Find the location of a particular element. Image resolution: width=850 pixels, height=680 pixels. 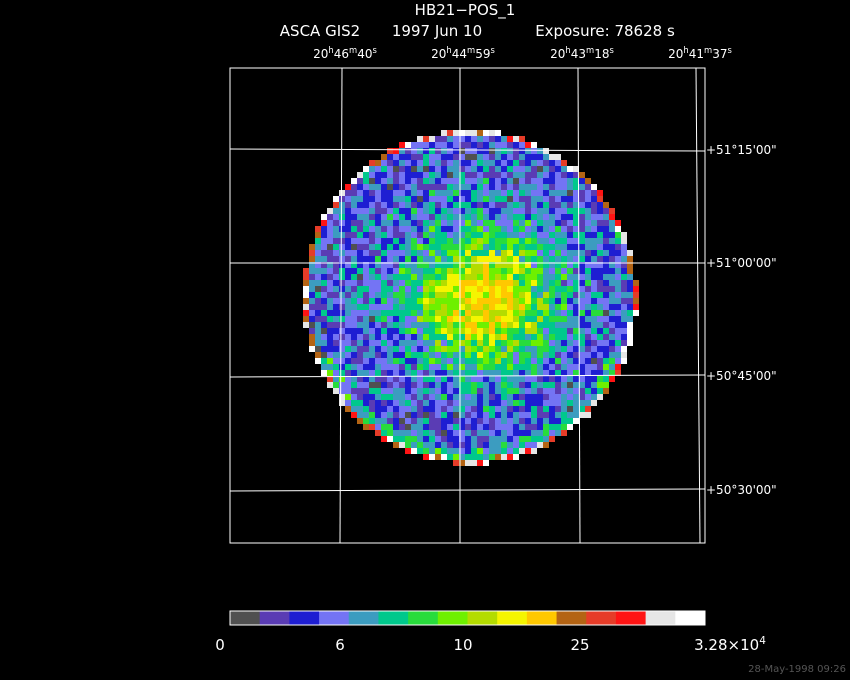

dec-label: +51°00'00" is located at coordinates (741, 263).